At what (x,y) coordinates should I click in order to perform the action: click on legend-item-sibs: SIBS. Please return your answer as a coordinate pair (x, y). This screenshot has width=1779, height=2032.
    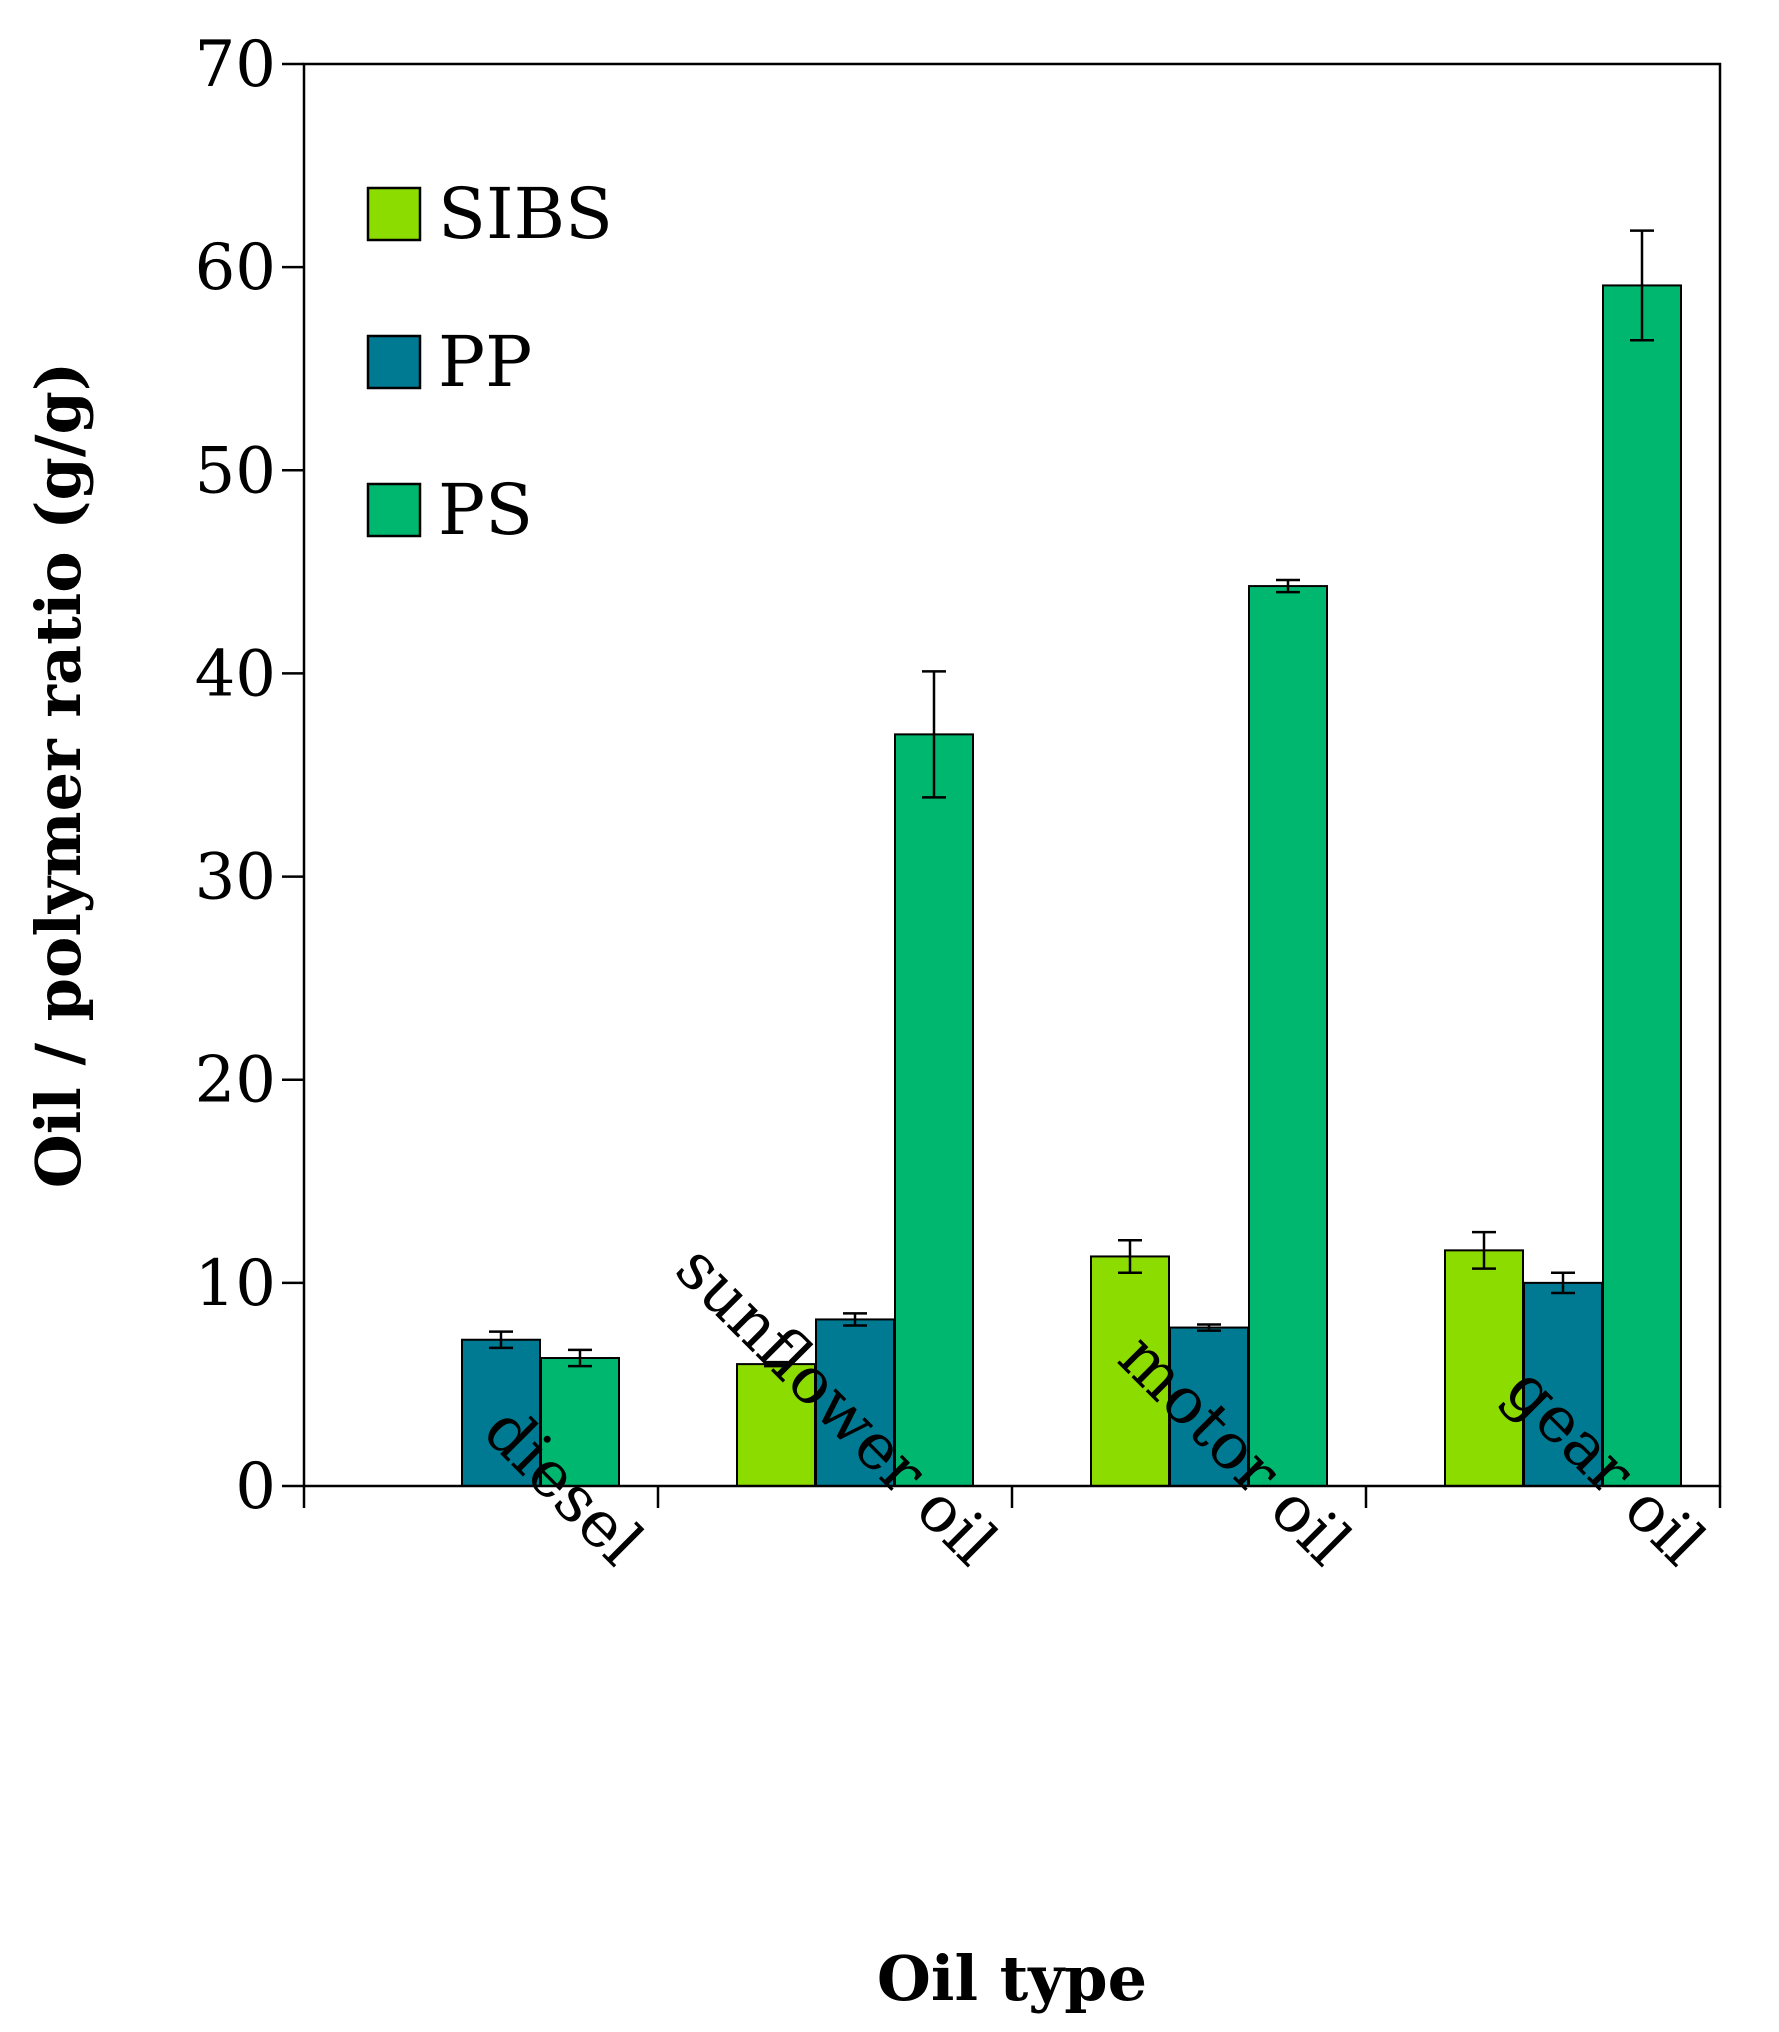
    Looking at the image, I should click on (489, 214).